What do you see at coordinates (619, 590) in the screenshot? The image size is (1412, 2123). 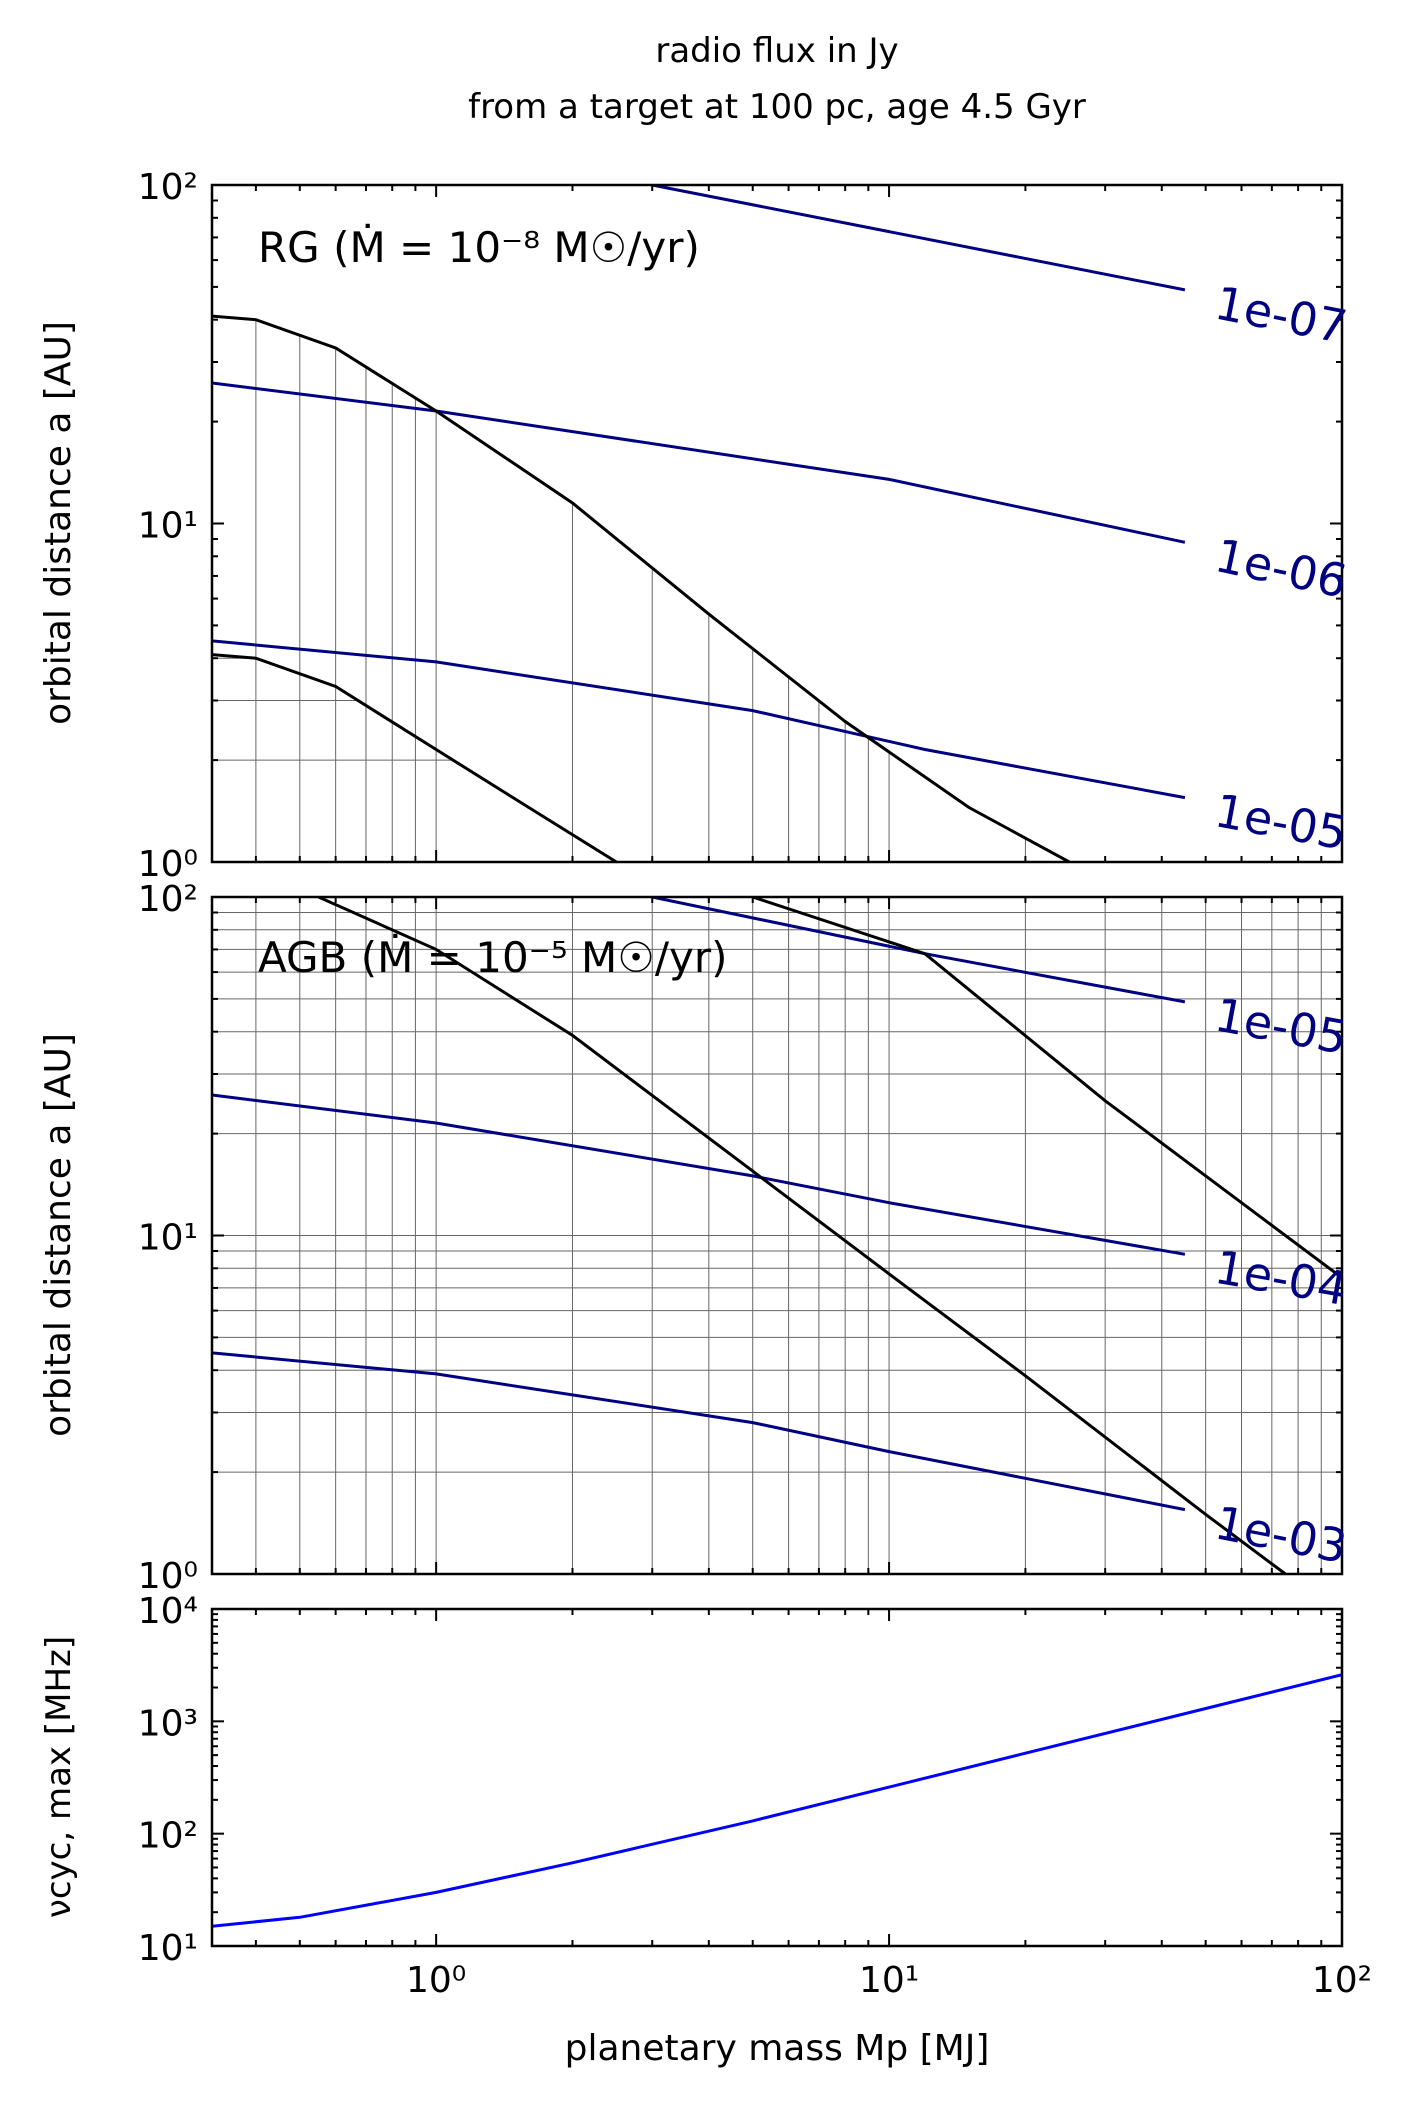 I see `rg-grid` at bounding box center [619, 590].